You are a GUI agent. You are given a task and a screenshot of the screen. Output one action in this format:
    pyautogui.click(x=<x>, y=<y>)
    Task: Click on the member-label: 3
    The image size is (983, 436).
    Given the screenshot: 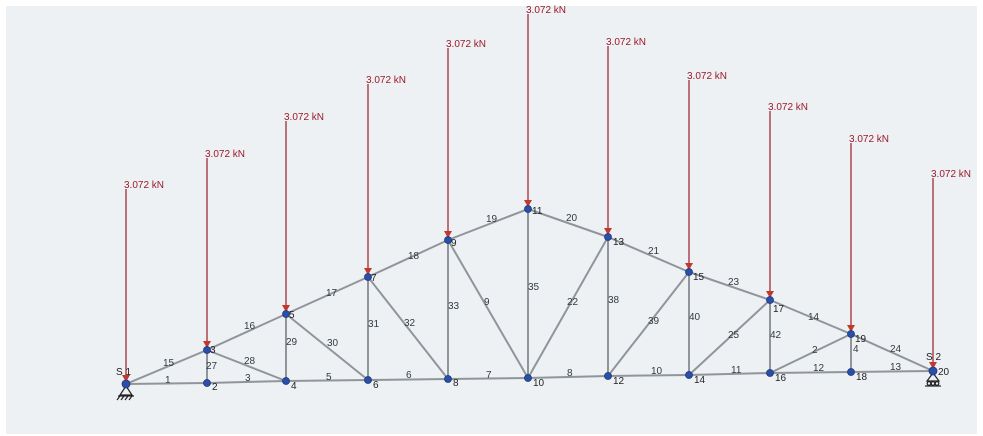 What is the action you would take?
    pyautogui.click(x=248, y=378)
    